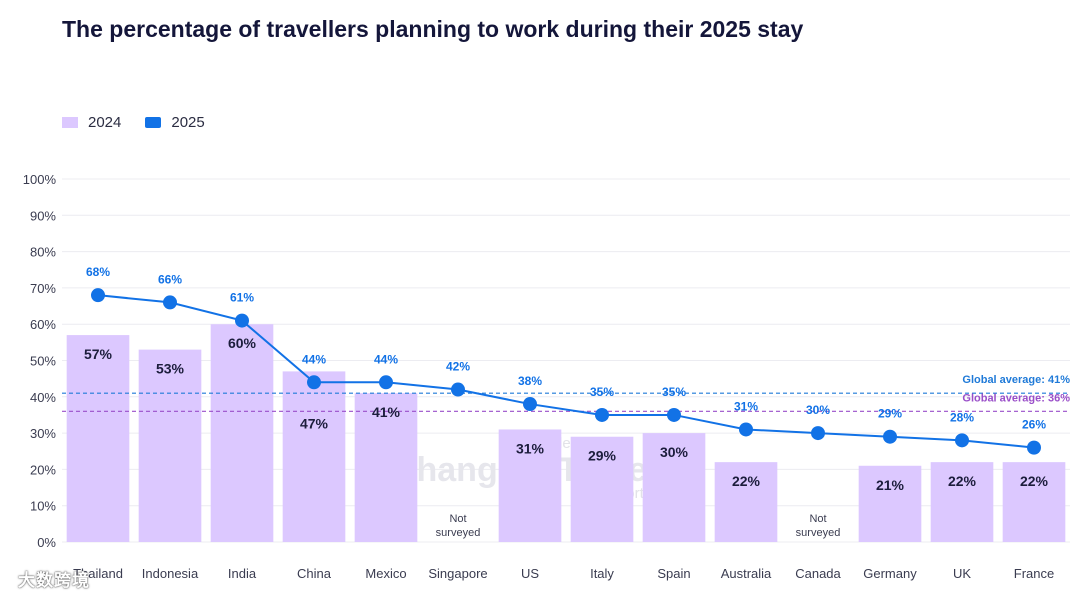  I want to click on y-tick-label: 40%, so click(43, 397).